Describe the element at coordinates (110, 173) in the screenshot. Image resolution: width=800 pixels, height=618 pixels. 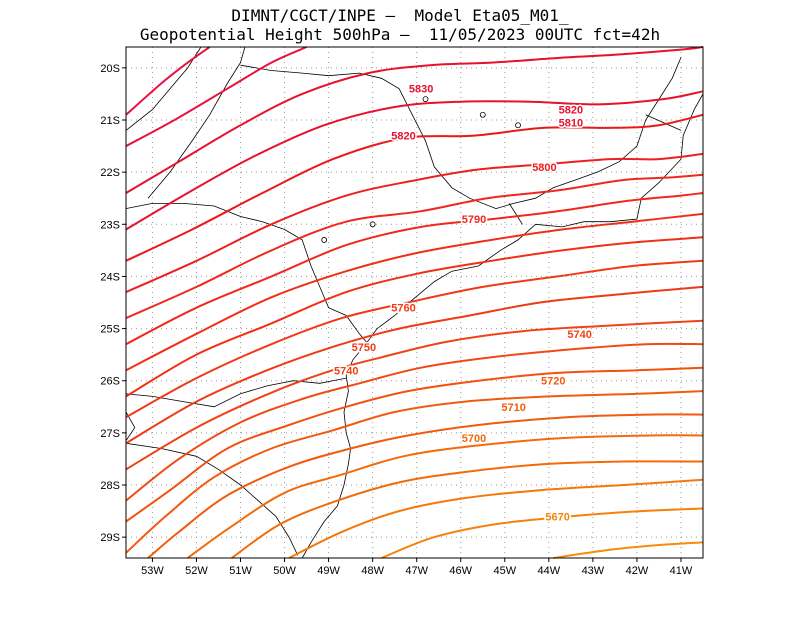
I see `tick-label-lat: 22S` at that location.